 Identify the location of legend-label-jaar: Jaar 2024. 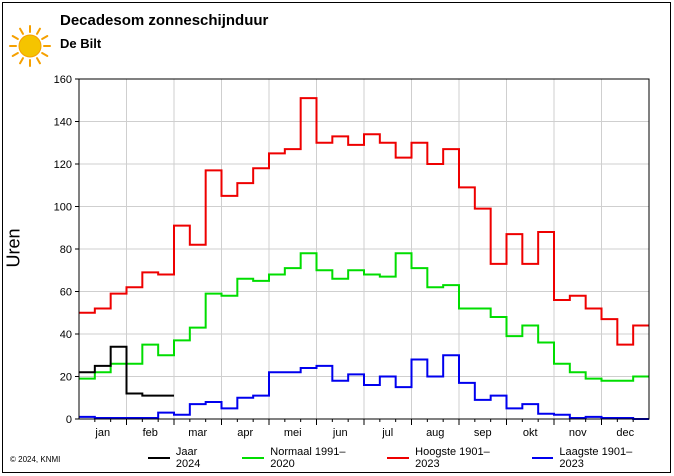
(188, 458).